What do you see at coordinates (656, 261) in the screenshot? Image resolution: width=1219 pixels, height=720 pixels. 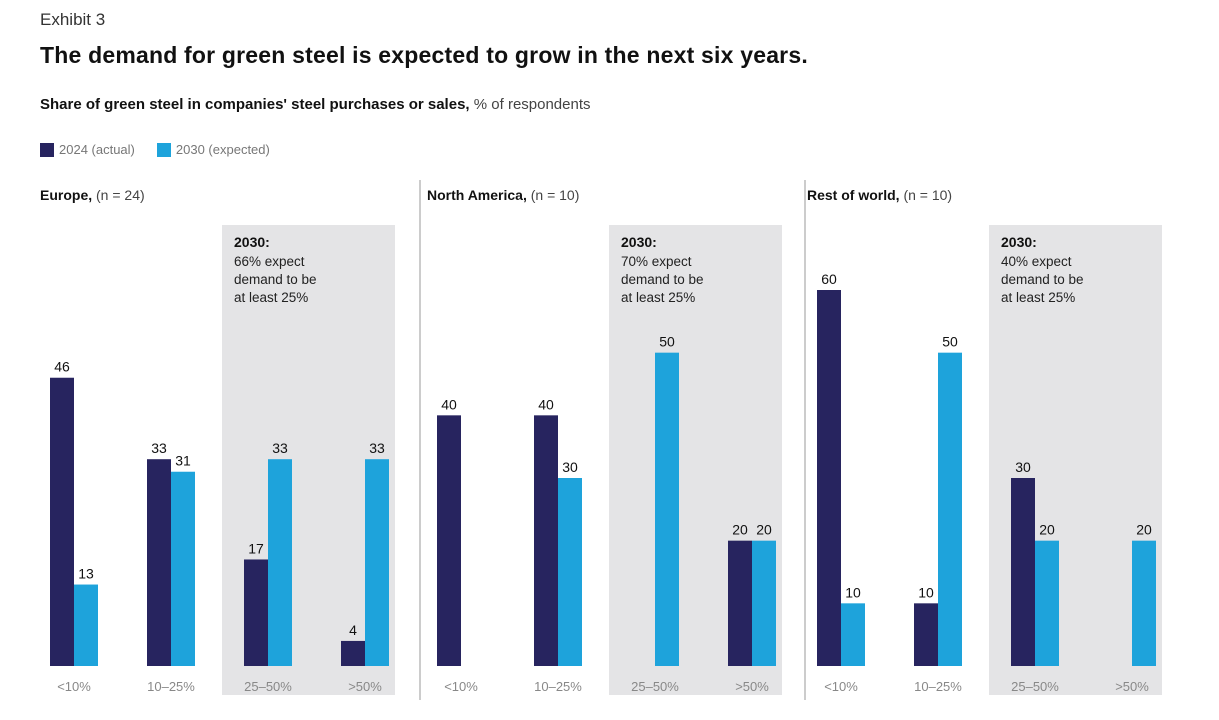 I see `note-line: 70% expect` at bounding box center [656, 261].